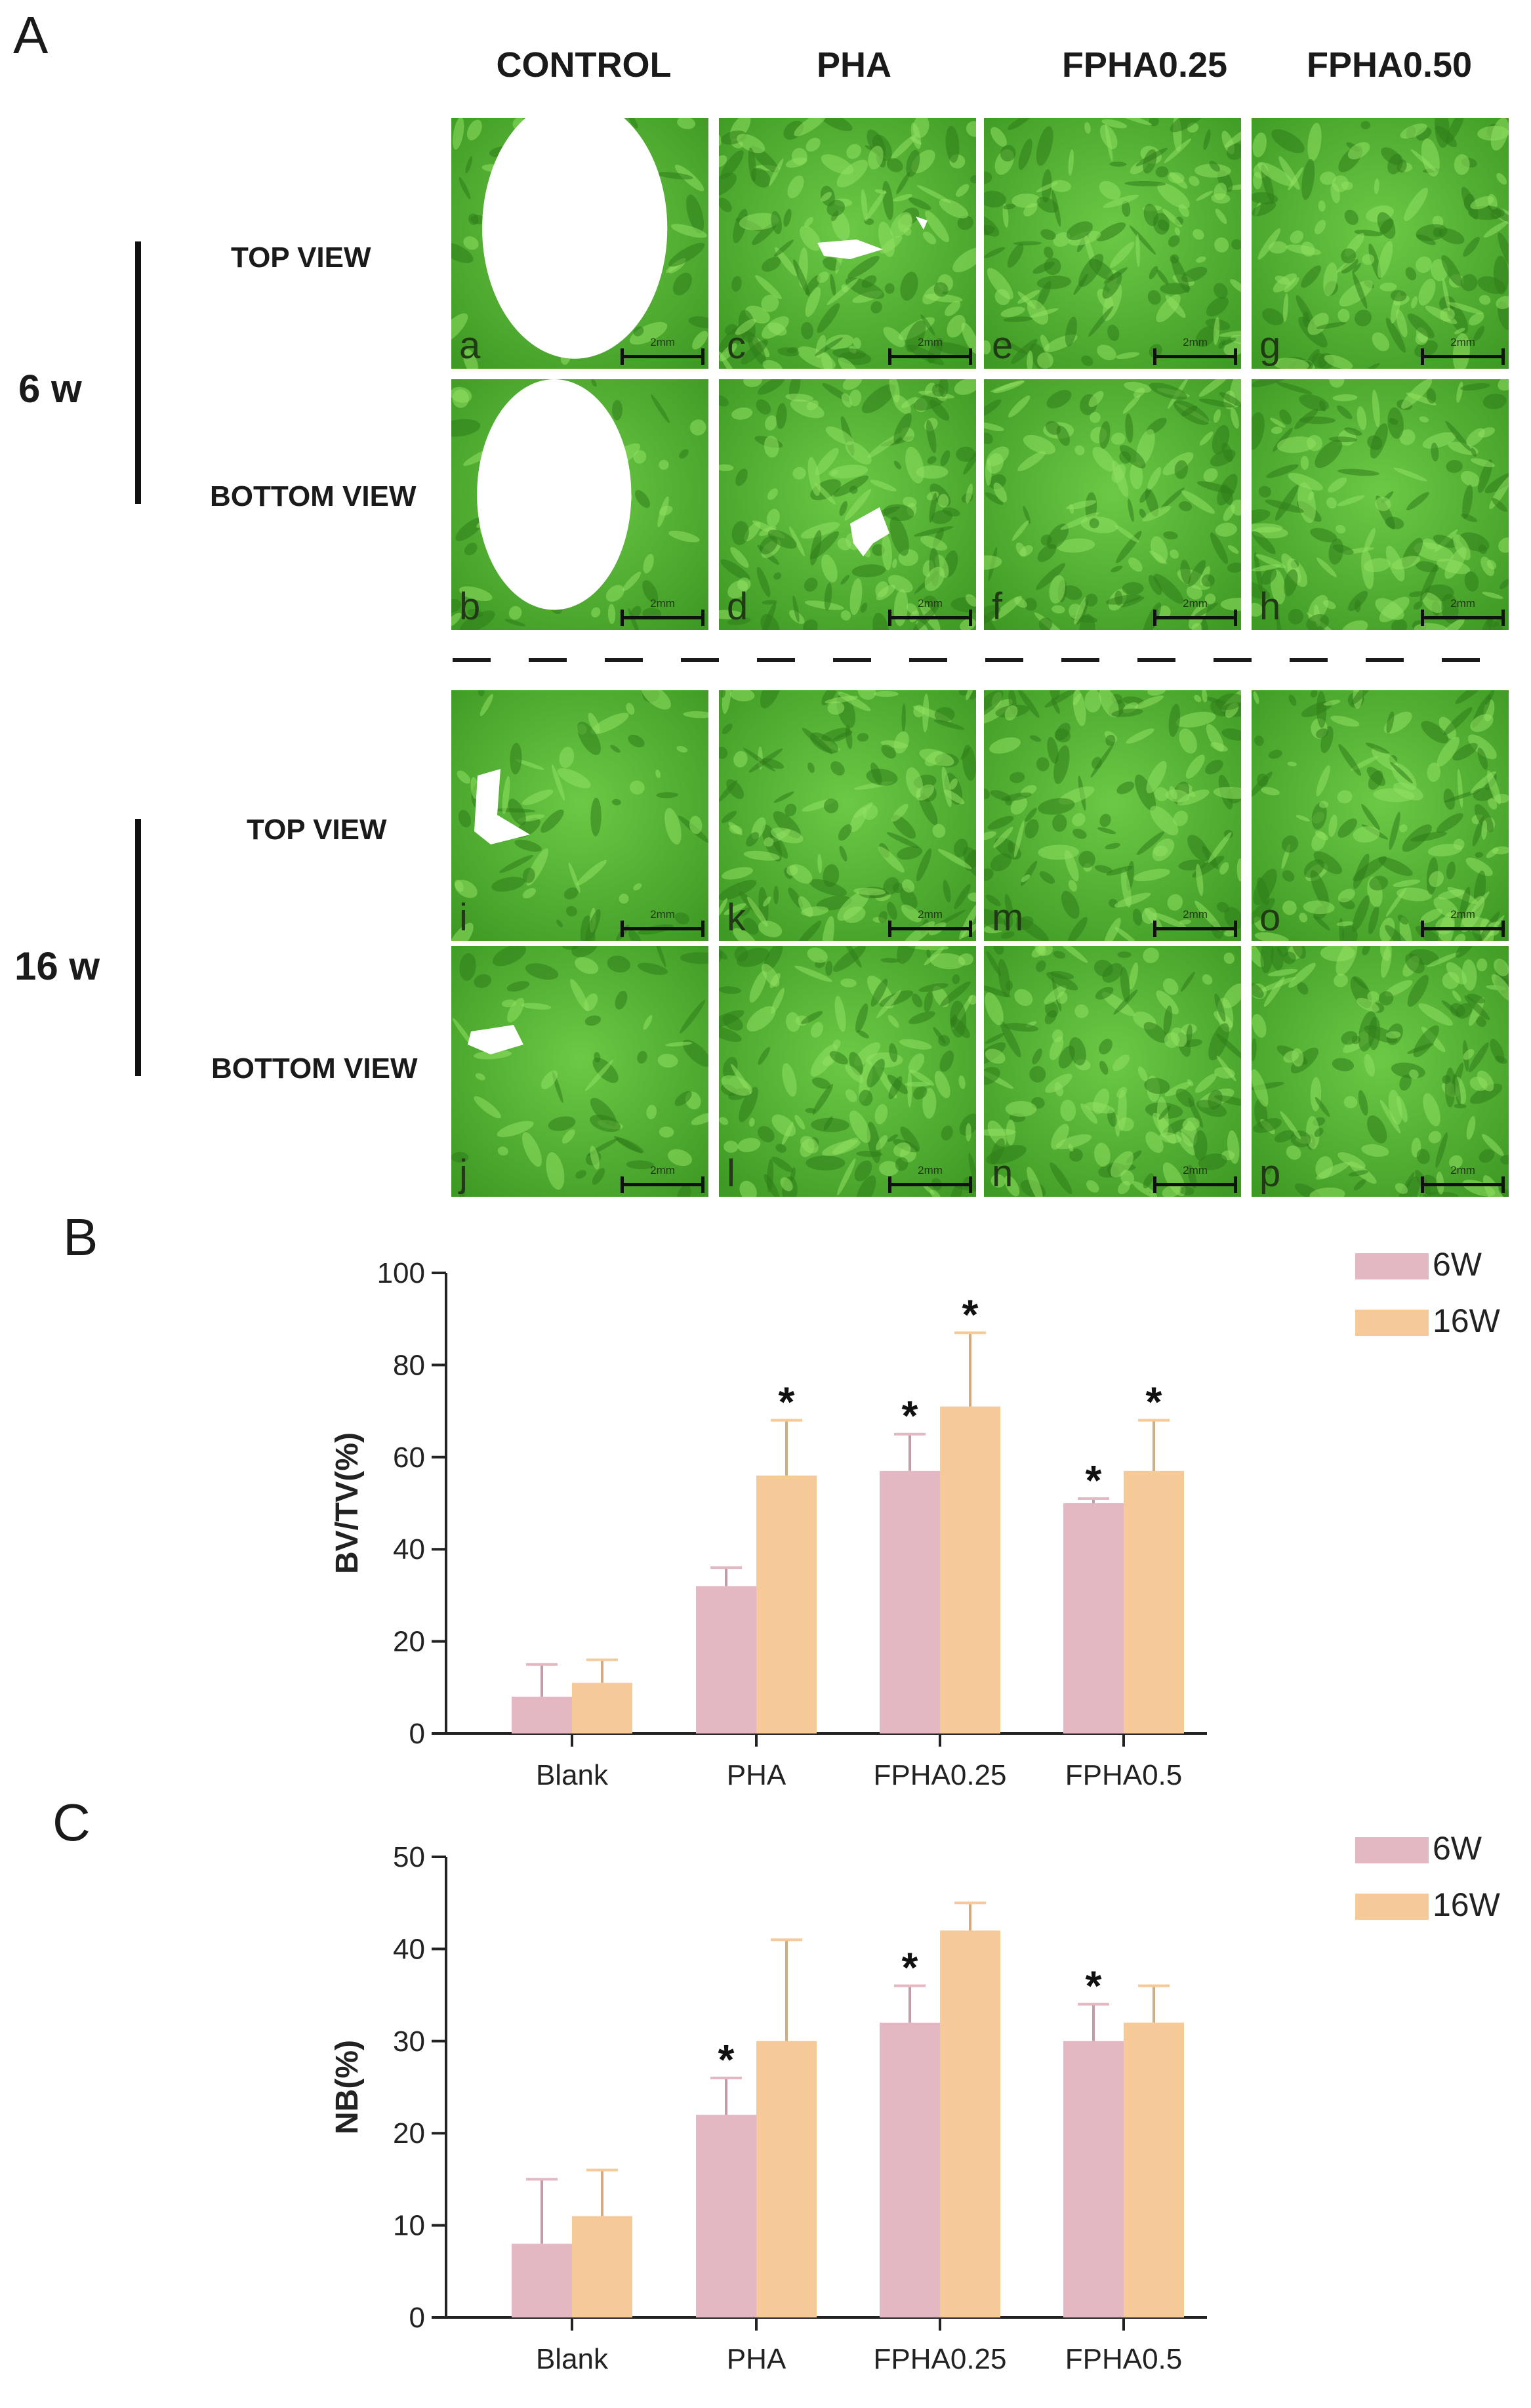 The height and width of the screenshot is (2408, 1531). I want to click on micro-ct-image-c: c 2mm, so click(847, 243).